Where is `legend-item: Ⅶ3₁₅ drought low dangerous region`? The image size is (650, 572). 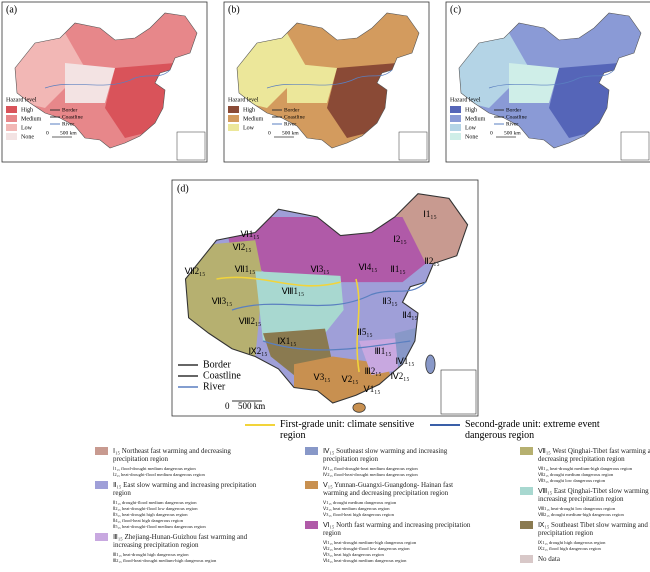
legend-item: Ⅶ3₁₅ drought low dangerous region is located at coordinates (572, 480).